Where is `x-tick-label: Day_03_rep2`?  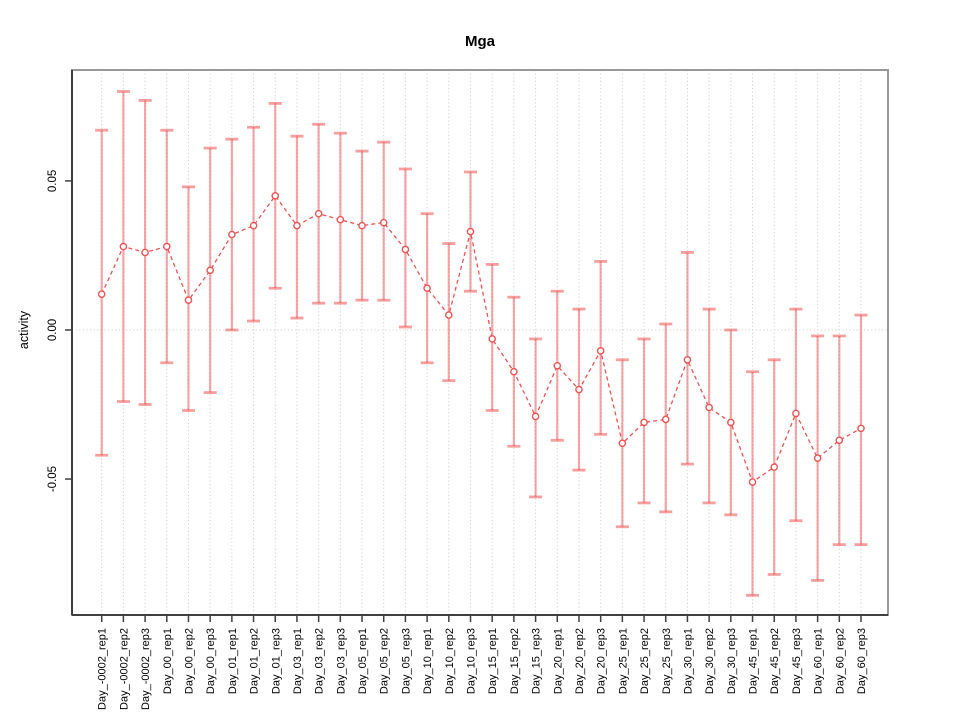
x-tick-label: Day_03_rep2 is located at coordinates (320, 661).